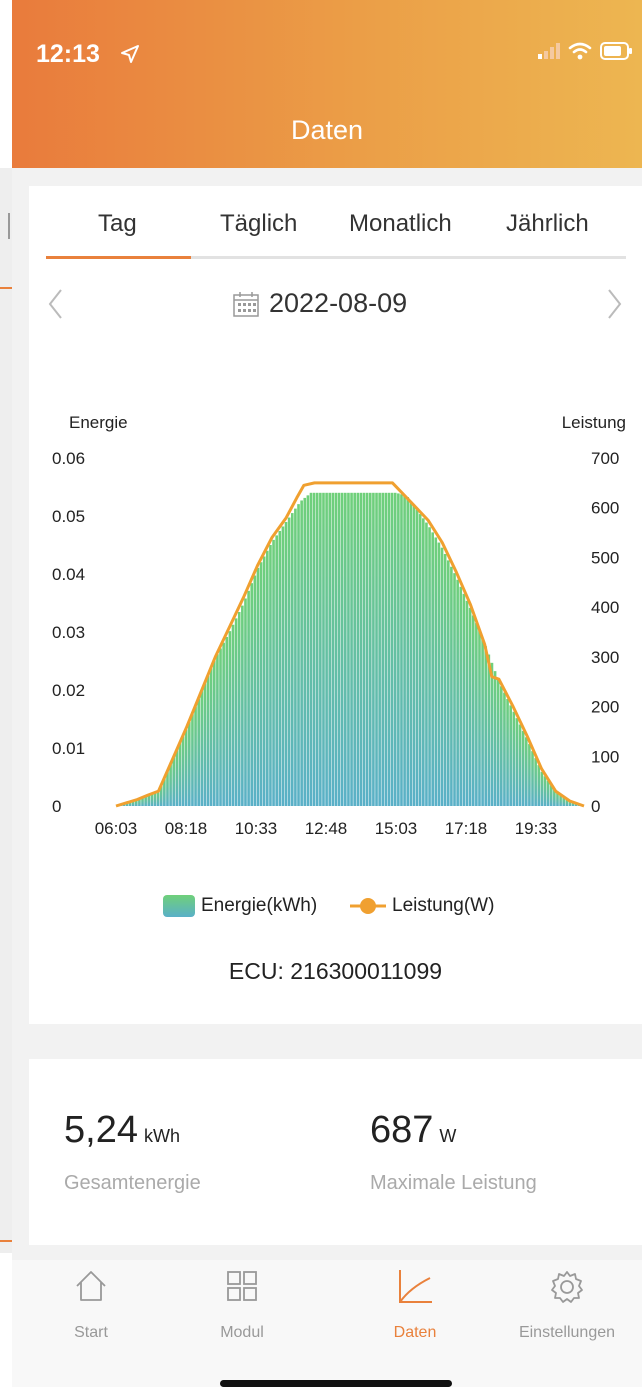 The width and height of the screenshot is (642, 1387). What do you see at coordinates (240, 906) in the screenshot?
I see `legend-energy: Energie(kWh)` at bounding box center [240, 906].